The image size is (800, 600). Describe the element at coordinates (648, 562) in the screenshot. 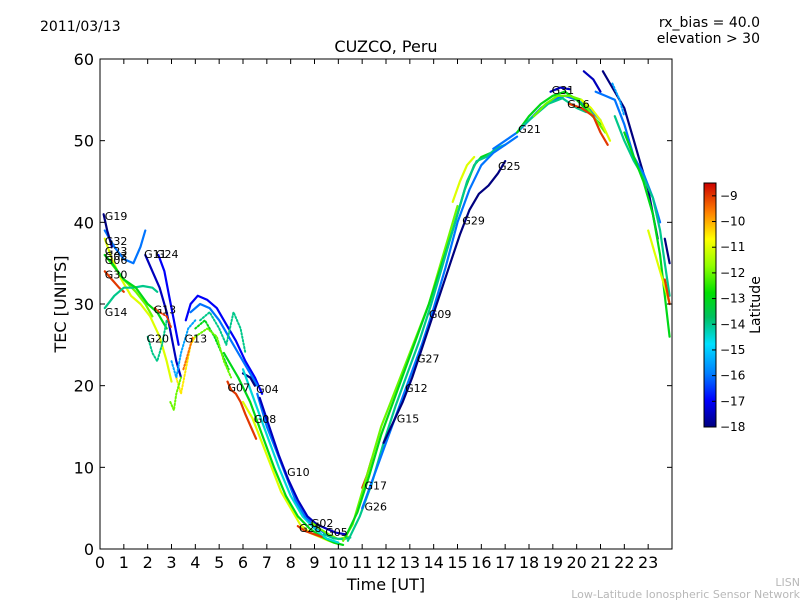

I see `x-tick-label: 23` at that location.